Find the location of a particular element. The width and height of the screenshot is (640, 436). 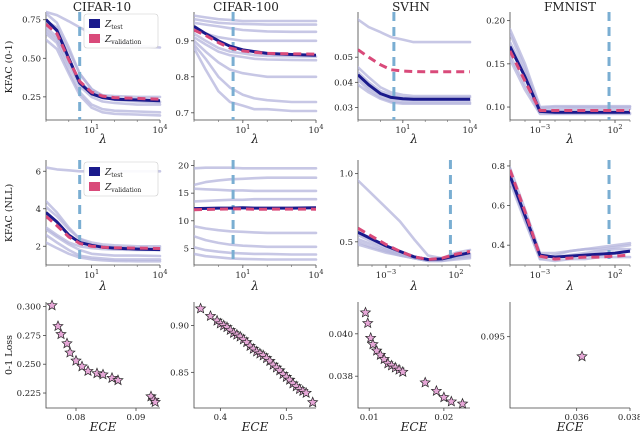

x-tick-label-r1c1-1: 10⁴ is located at coordinates (160, 129).